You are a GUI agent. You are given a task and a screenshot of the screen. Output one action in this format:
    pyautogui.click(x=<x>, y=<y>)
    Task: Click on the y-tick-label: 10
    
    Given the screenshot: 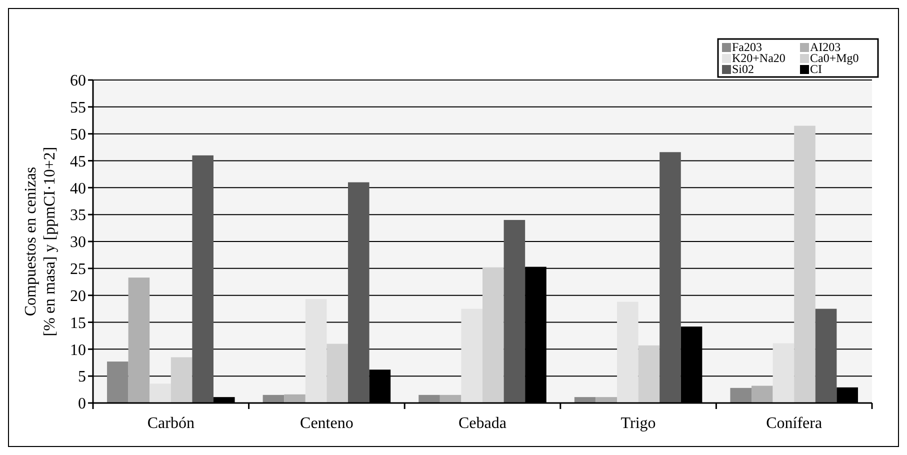 What is the action you would take?
    pyautogui.click(x=78, y=350)
    